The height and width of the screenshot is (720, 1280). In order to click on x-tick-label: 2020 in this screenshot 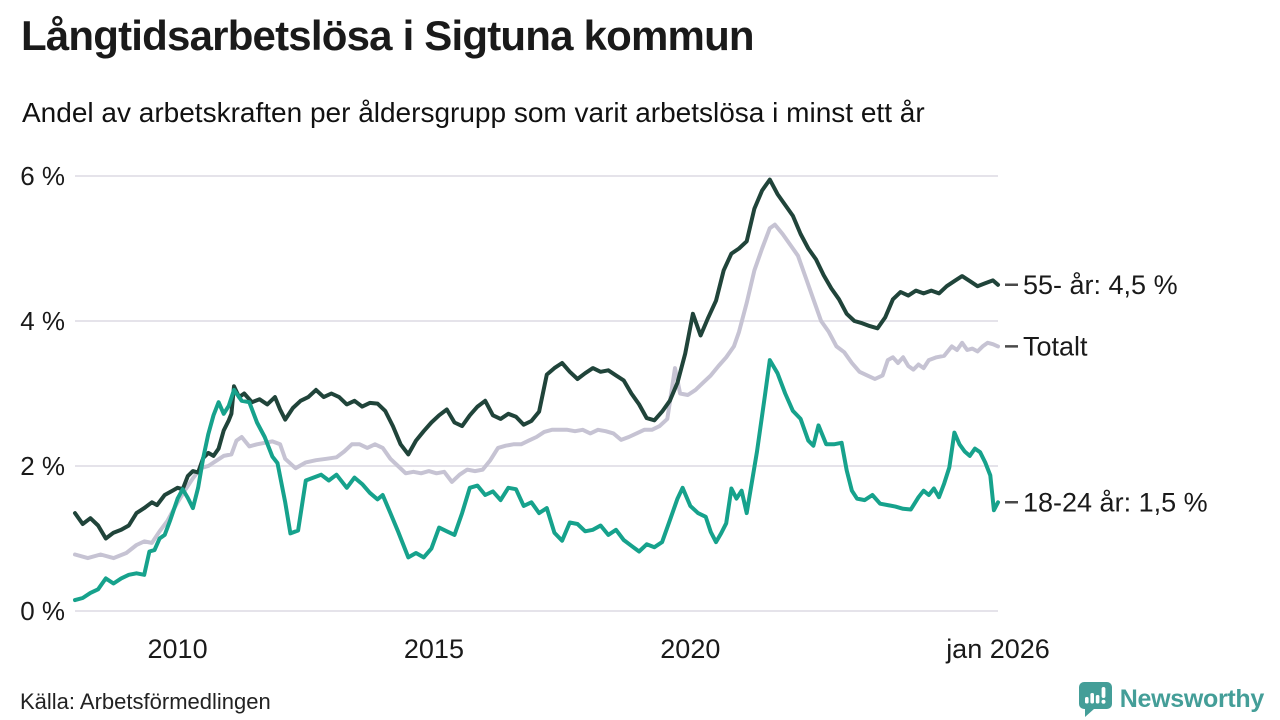, I will do `click(690, 649)`.